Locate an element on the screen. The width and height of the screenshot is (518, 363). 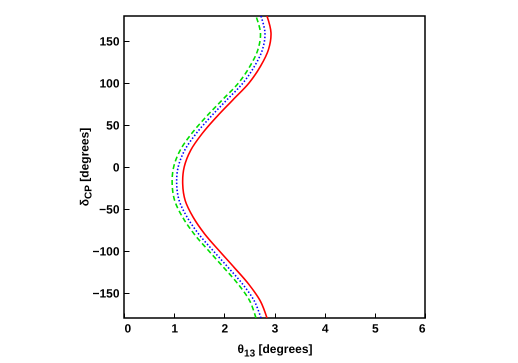
y-tick-label: 150 is located at coordinates (109, 41).